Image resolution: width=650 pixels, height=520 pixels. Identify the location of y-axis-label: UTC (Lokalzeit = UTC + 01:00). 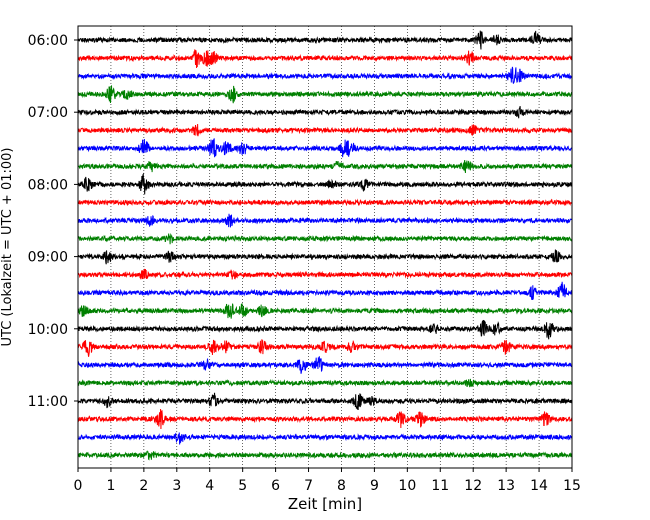
(7, 247).